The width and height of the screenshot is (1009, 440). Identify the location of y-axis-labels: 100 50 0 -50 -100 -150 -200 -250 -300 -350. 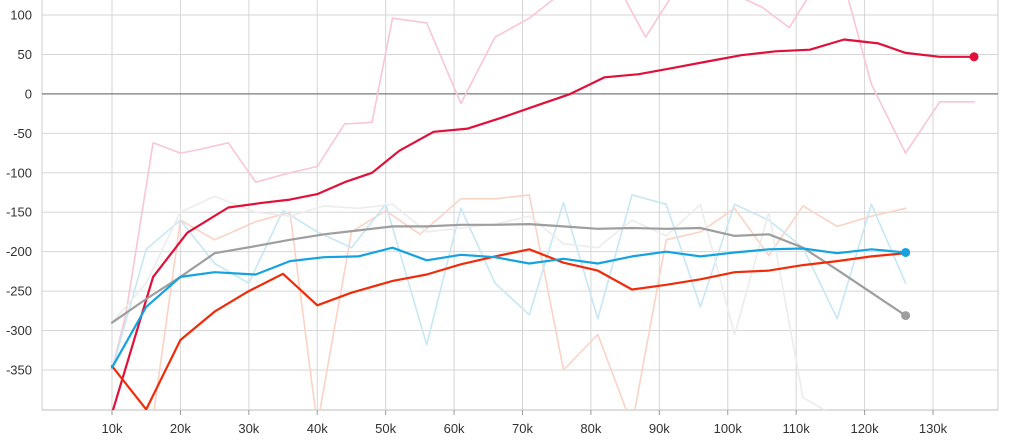
(19, 193).